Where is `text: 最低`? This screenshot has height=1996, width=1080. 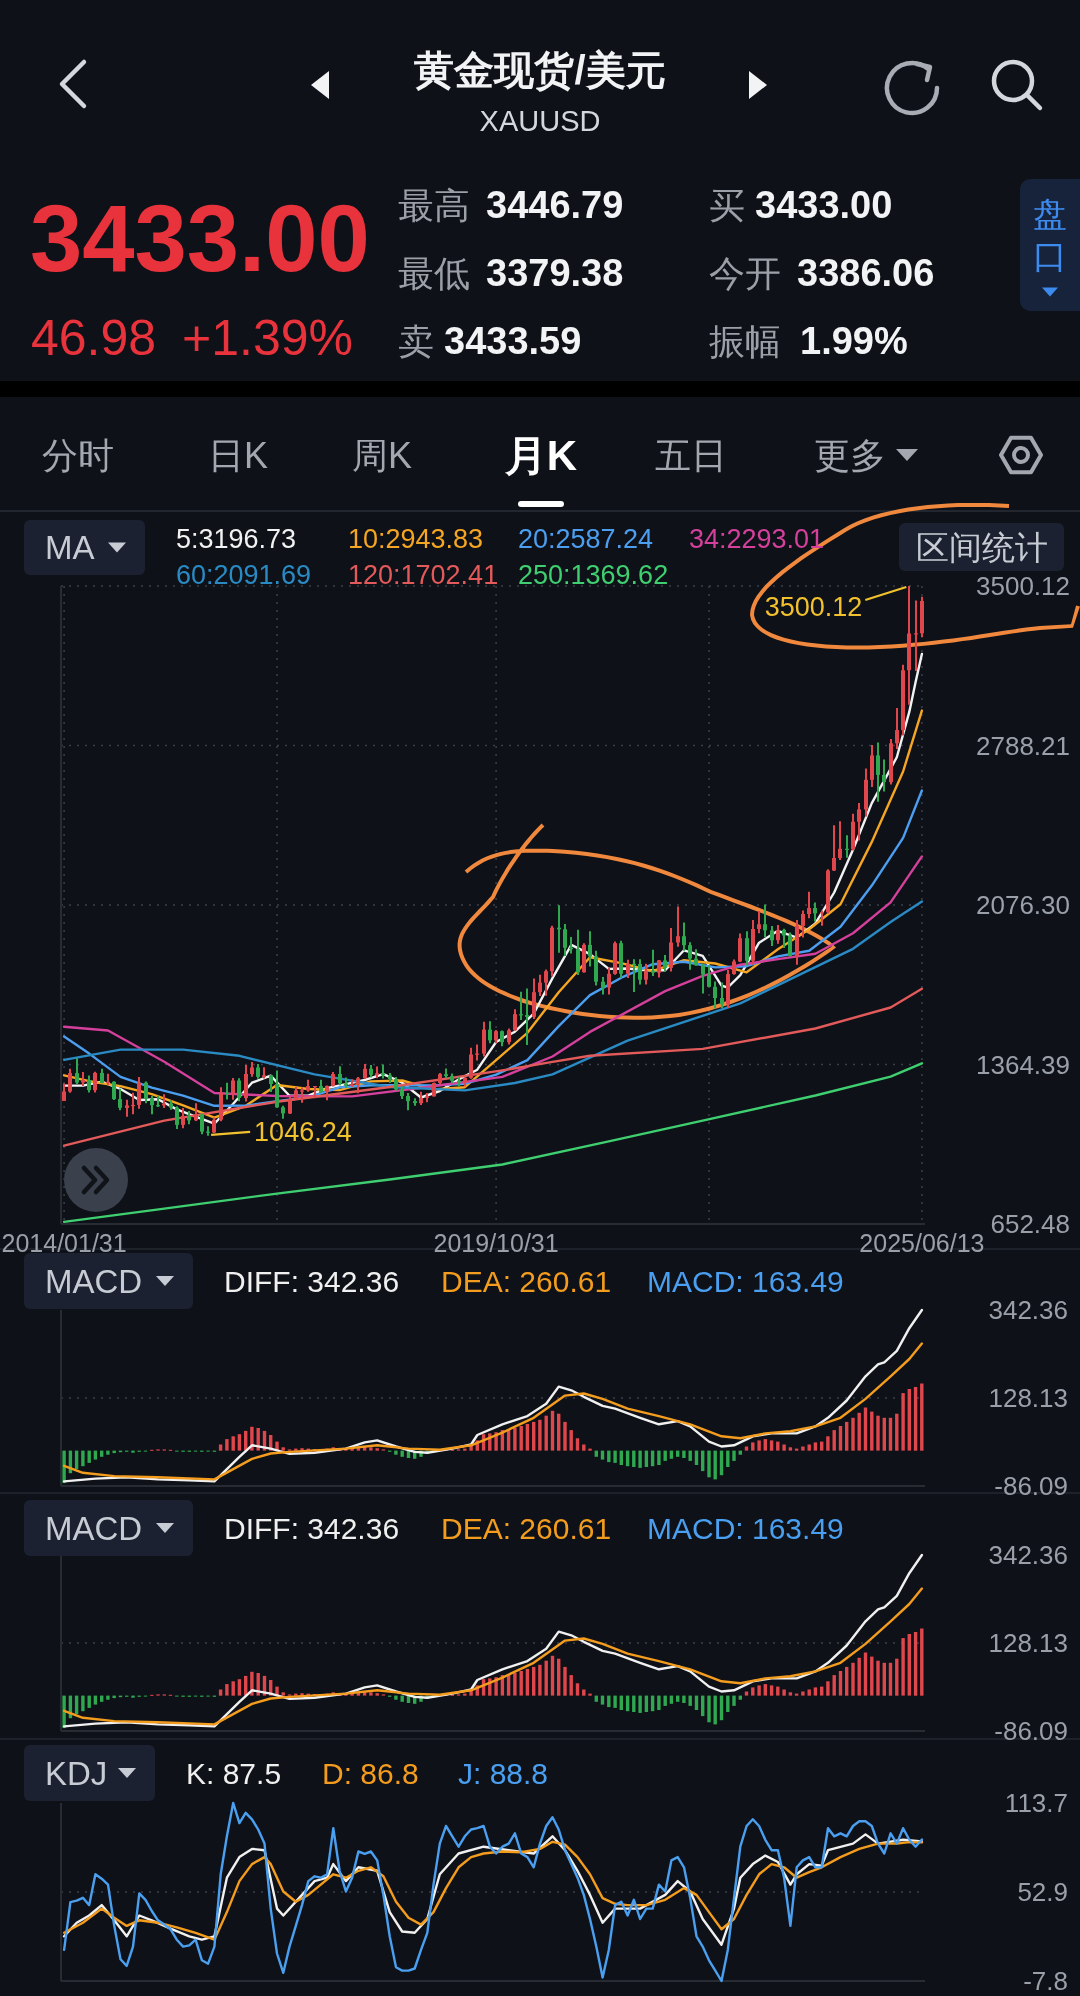
text: 最低 is located at coordinates (434, 273).